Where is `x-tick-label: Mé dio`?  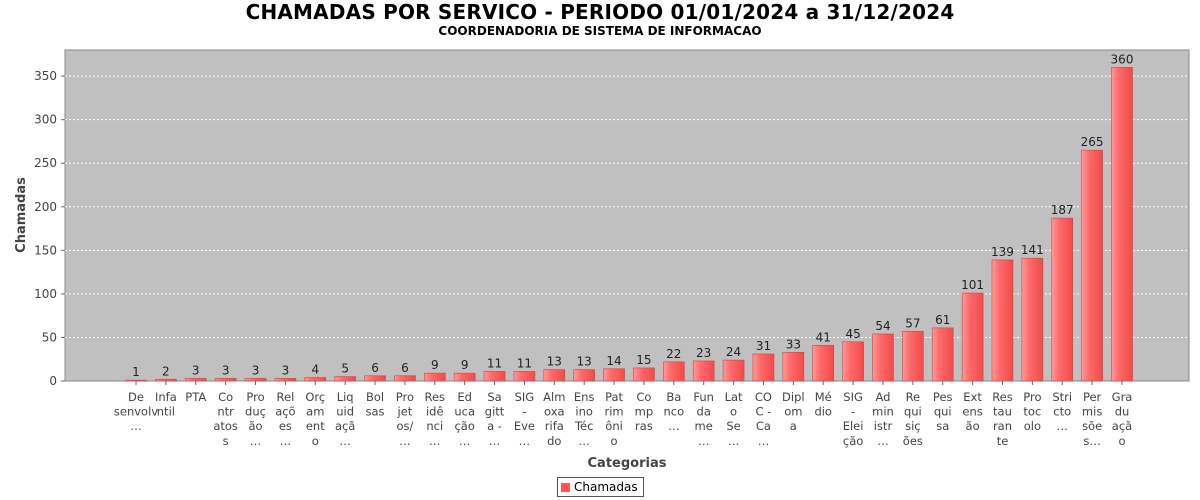 x-tick-label: Mé dio is located at coordinates (823, 404).